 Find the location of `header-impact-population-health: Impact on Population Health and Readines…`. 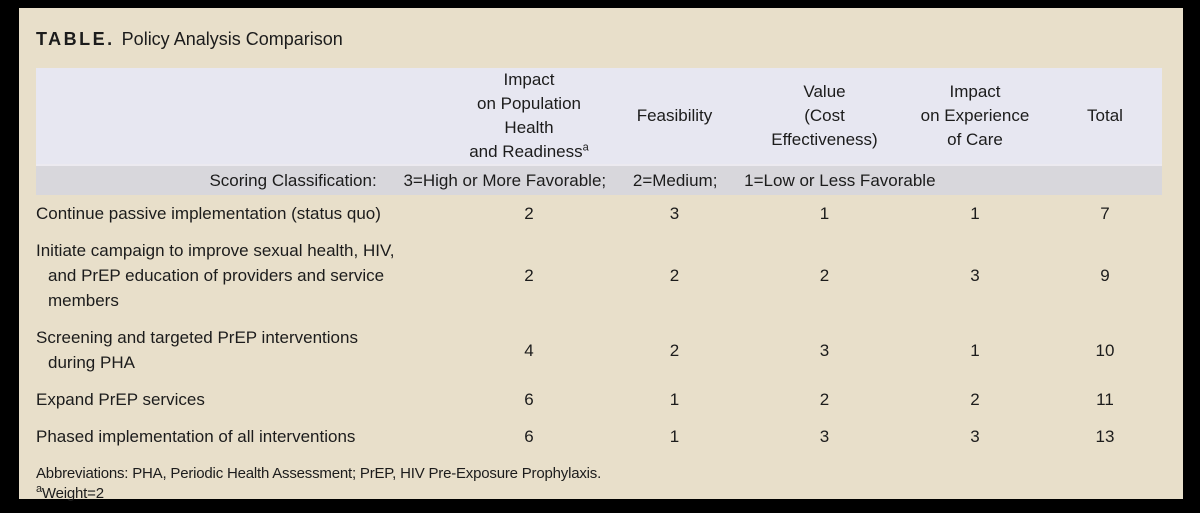

header-impact-population-health: Impact on Population Health and Readines… is located at coordinates (529, 116).